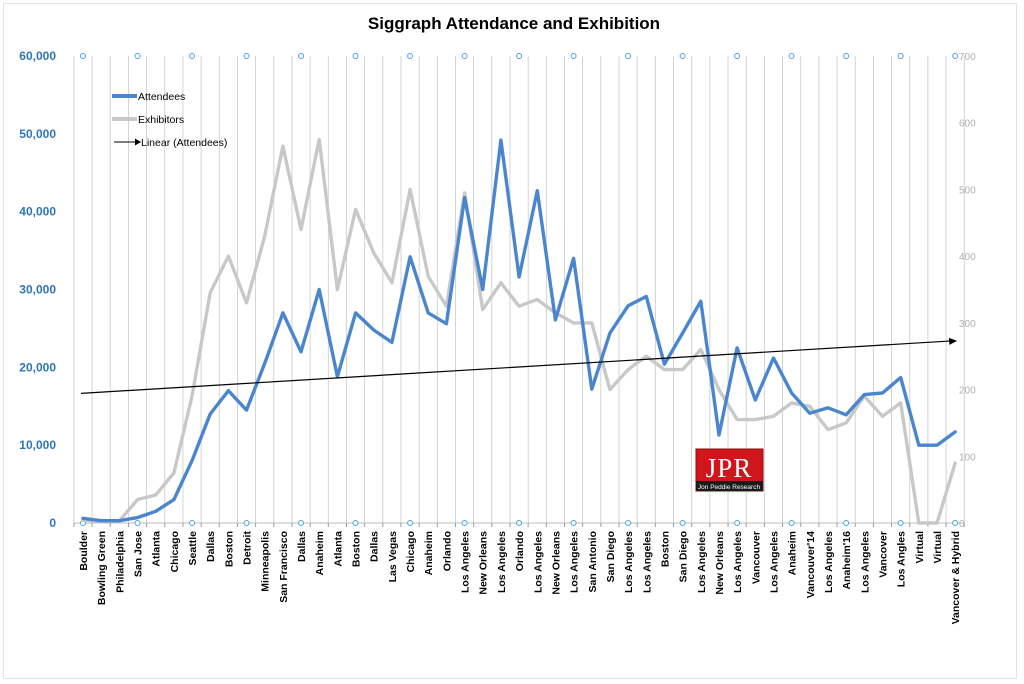  Describe the element at coordinates (161, 120) in the screenshot. I see `legend-label-exhibitors: Exhibitors` at that location.